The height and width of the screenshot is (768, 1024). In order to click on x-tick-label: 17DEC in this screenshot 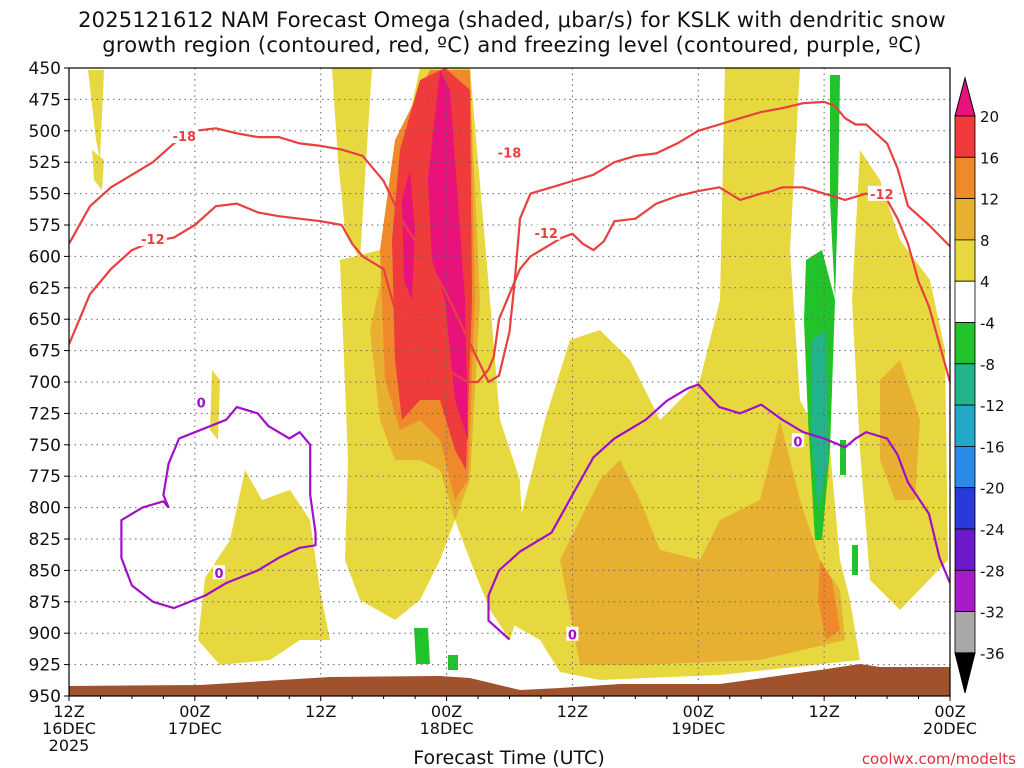, I will do `click(195, 728)`.